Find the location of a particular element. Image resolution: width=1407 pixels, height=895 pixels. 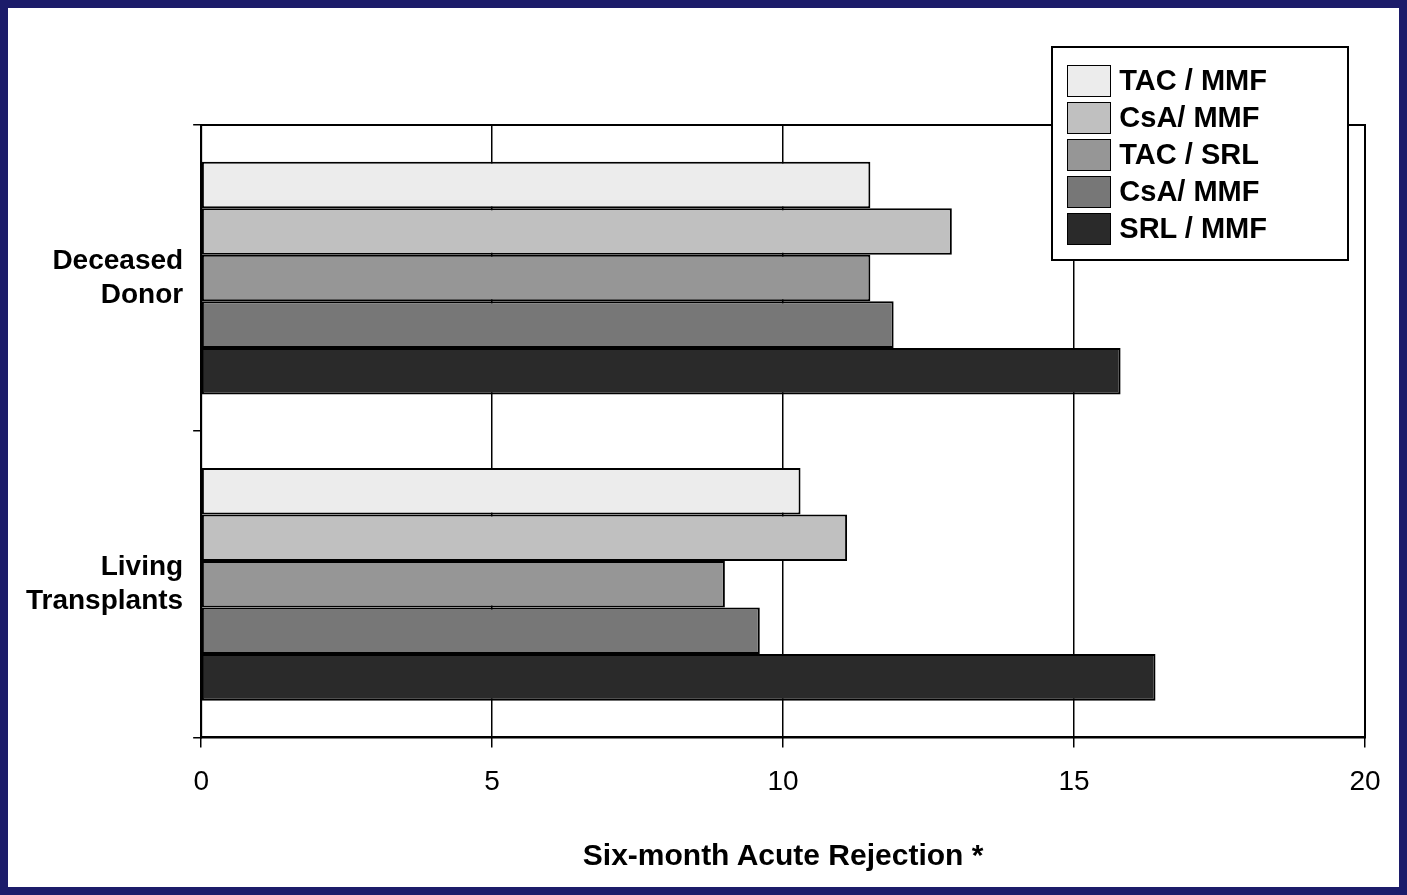

legend-label: SRL / MMF is located at coordinates (1193, 228).